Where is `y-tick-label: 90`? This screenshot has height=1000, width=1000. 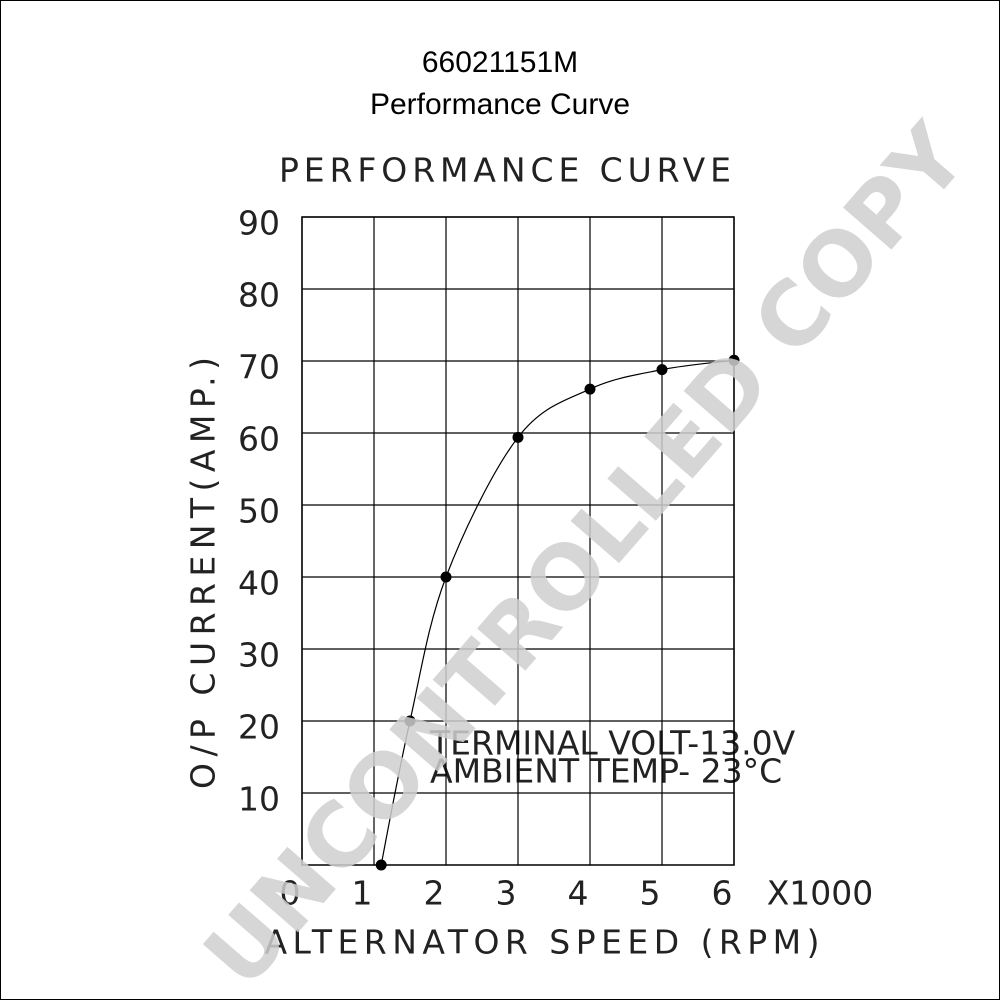 y-tick-label: 90 is located at coordinates (259, 223).